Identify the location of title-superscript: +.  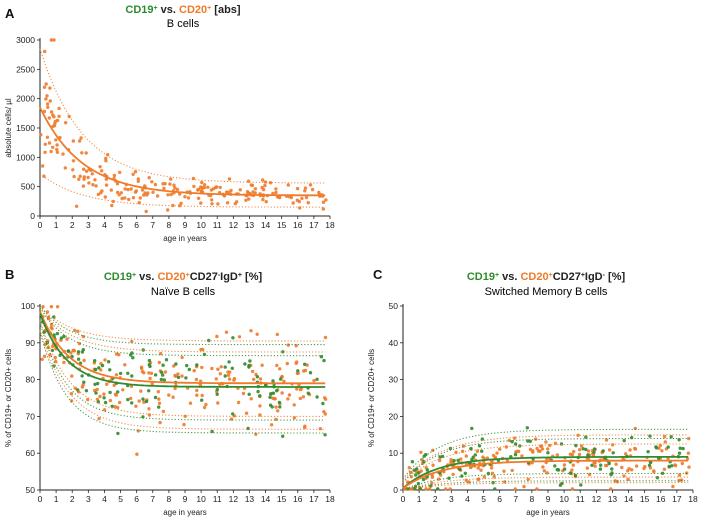
(134, 275).